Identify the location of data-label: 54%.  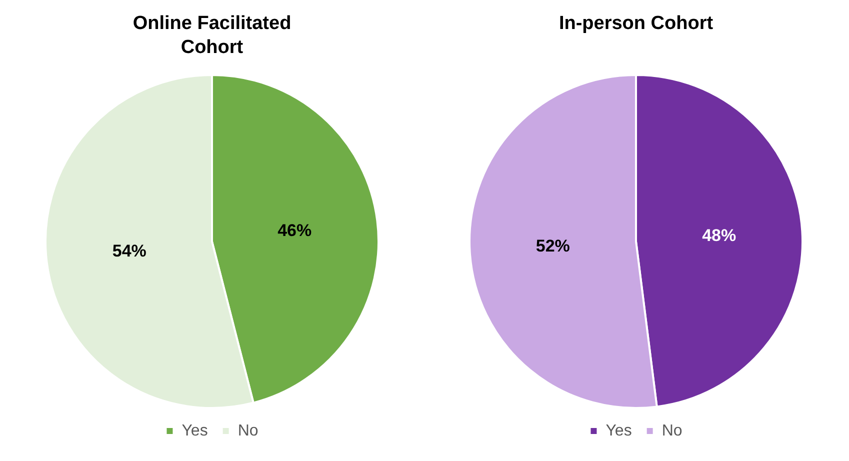
(129, 251).